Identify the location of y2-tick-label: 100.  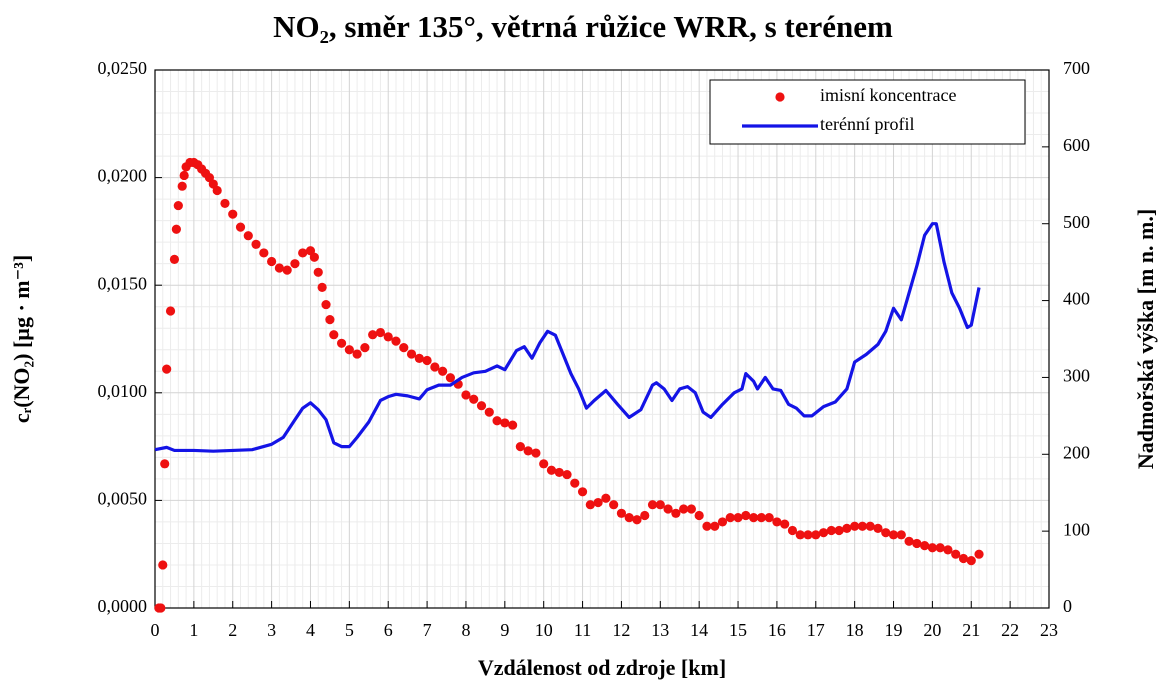
(1076, 529).